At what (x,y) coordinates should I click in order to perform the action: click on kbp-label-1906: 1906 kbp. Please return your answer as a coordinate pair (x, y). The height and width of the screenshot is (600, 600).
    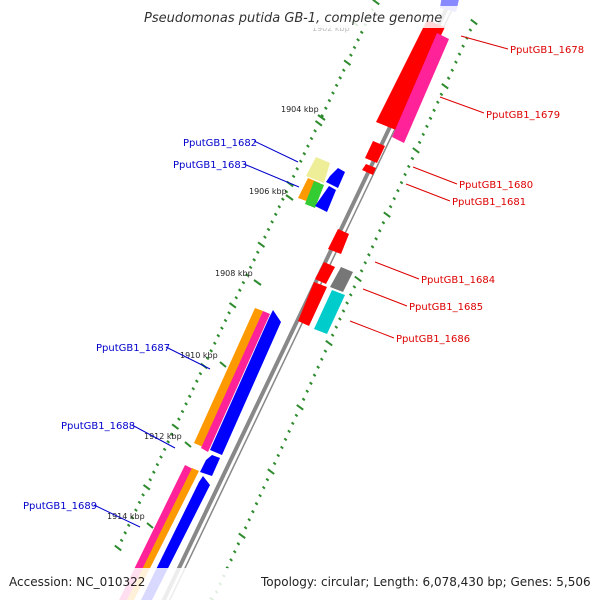
    Looking at the image, I should click on (268, 191).